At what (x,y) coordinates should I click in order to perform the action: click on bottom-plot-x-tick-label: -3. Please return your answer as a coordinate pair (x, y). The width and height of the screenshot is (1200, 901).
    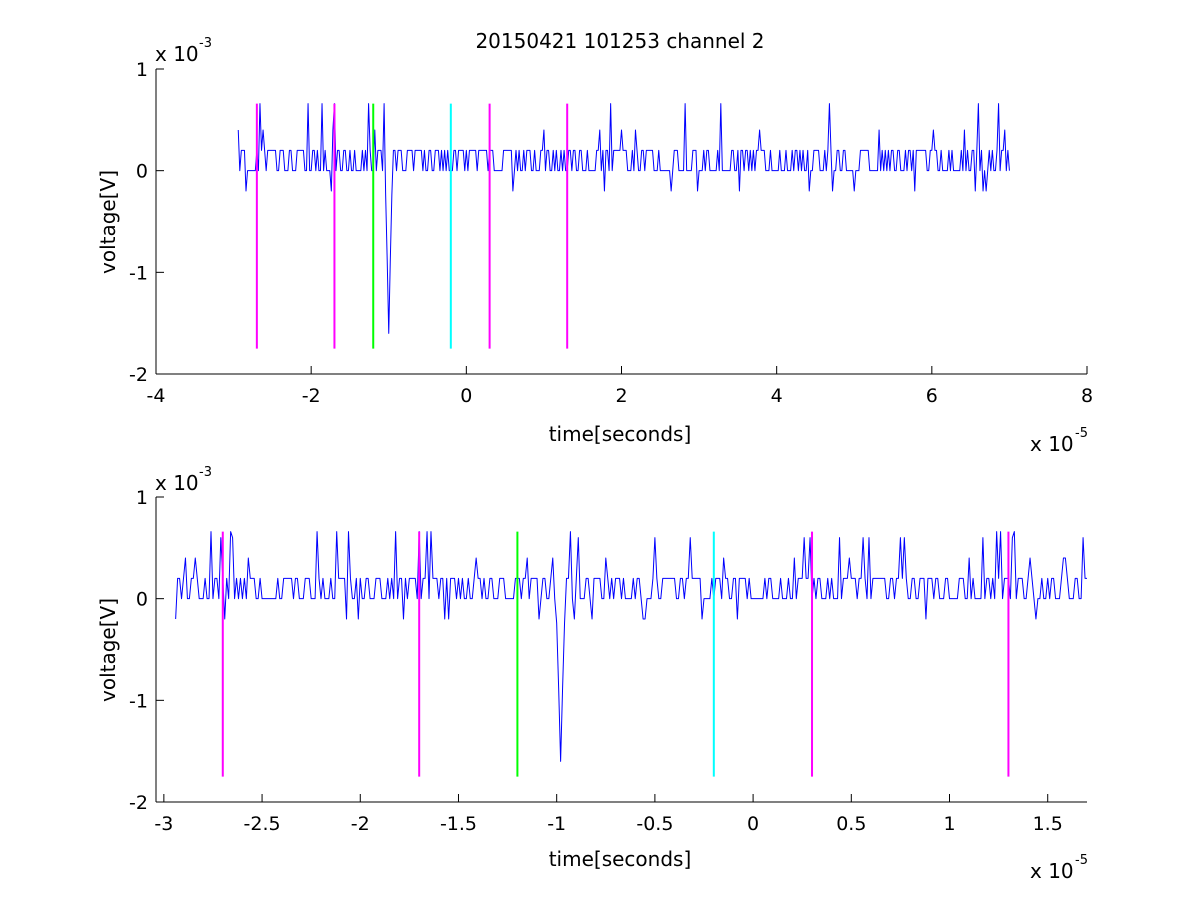
    Looking at the image, I should click on (163, 824).